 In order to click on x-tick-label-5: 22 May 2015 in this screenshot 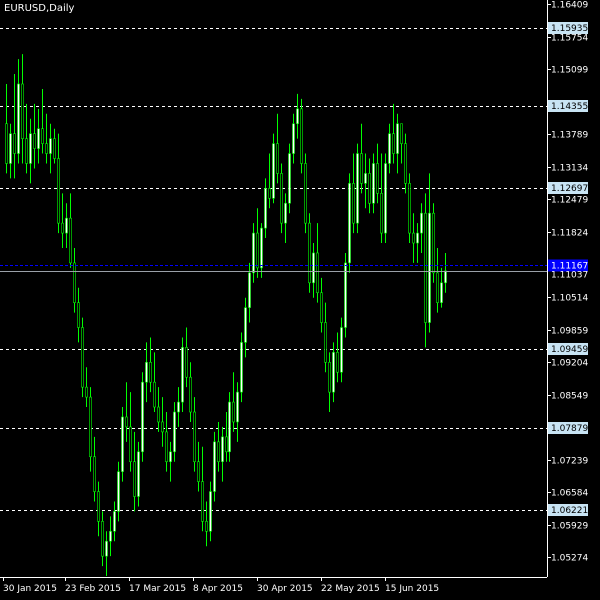, I will do `click(350, 589)`.